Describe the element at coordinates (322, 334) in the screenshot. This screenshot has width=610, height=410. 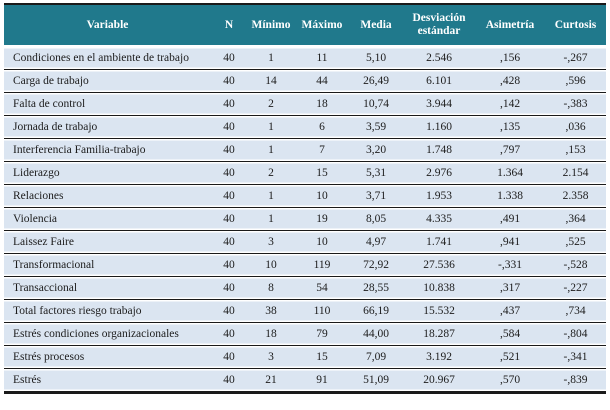
I see `cell-maximo: 79` at that location.